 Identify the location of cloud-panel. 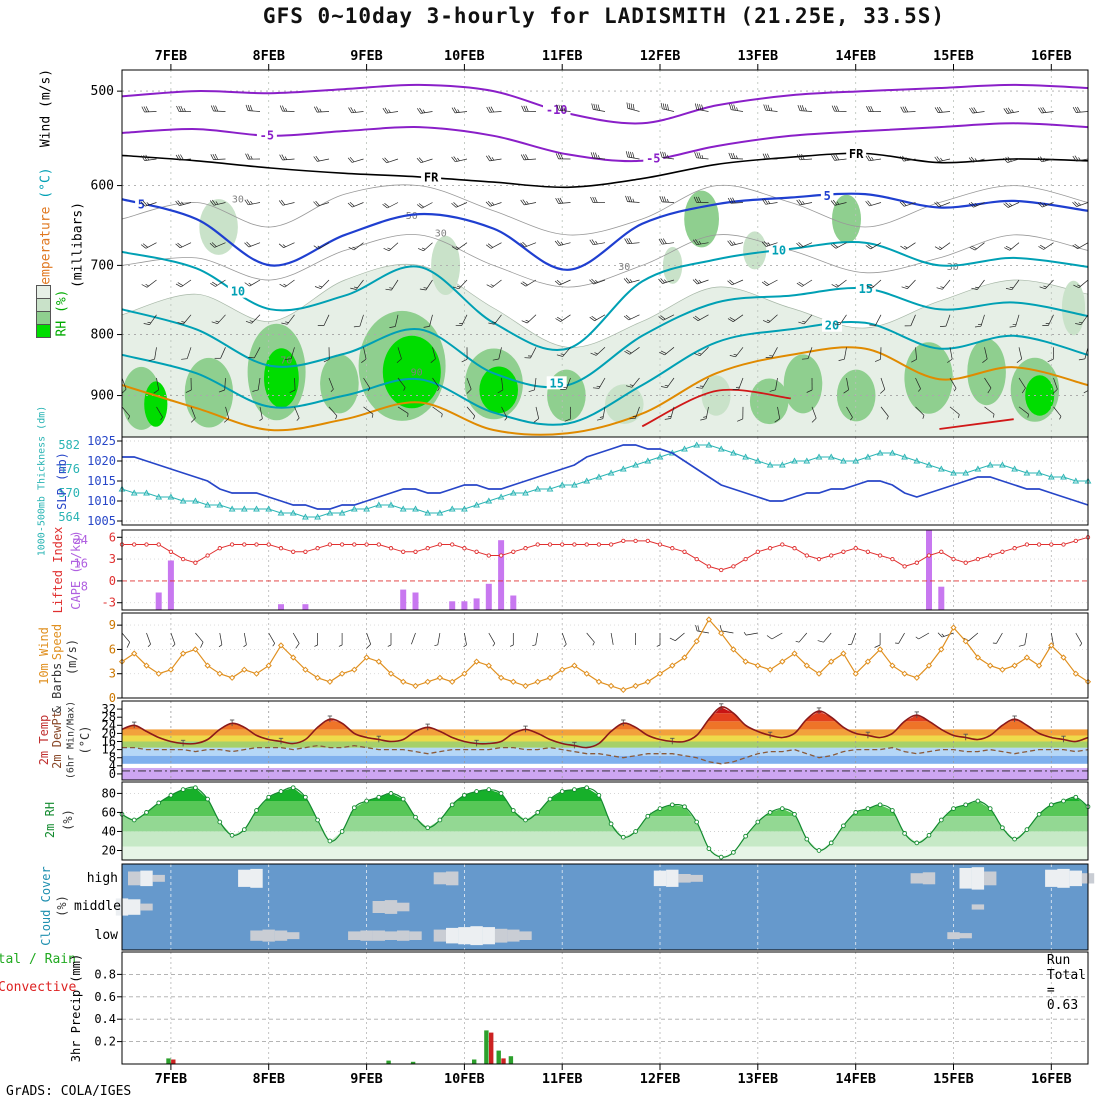
(605, 907).